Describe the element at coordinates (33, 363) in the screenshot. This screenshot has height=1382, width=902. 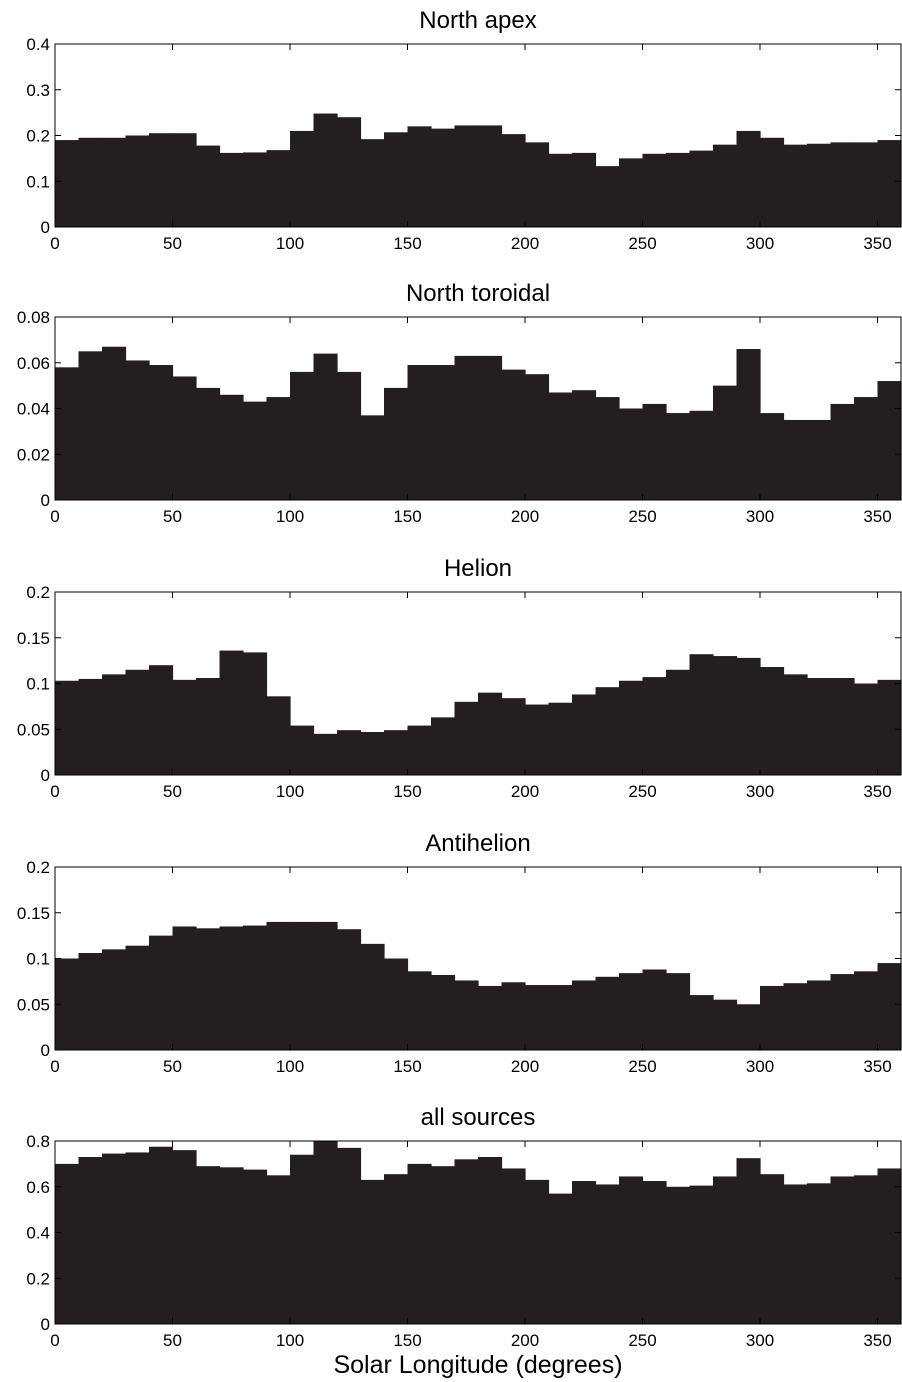
I see `y-tick-label: 0.06` at that location.